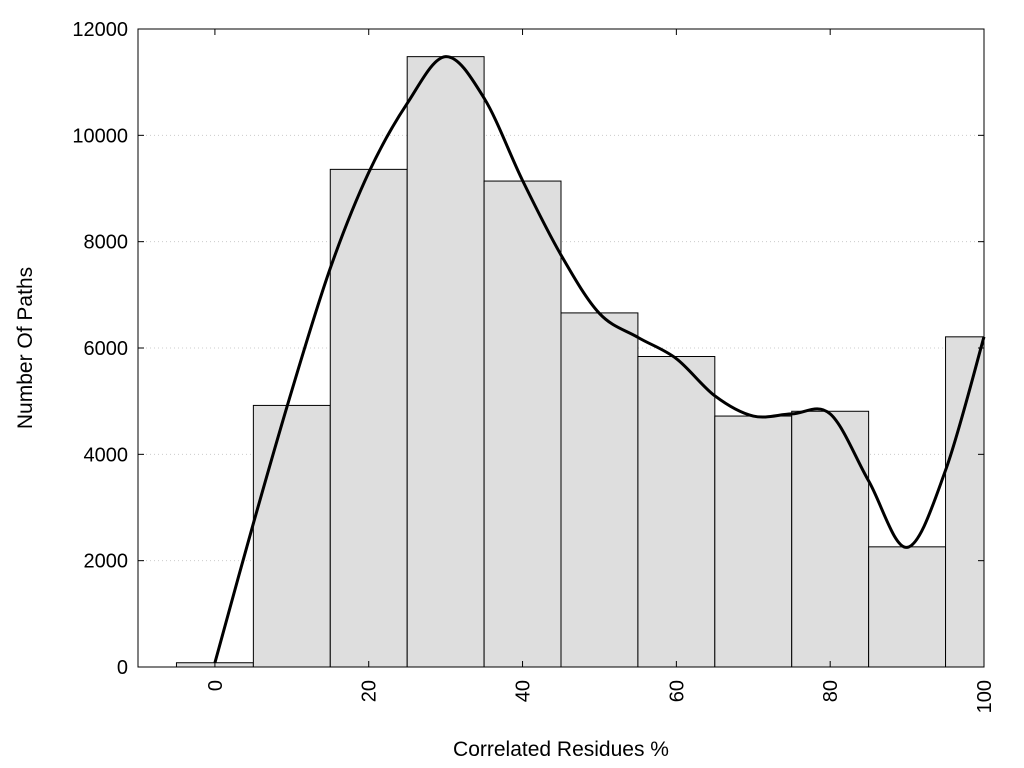  I want to click on x-tick-label: 0, so click(216, 685).